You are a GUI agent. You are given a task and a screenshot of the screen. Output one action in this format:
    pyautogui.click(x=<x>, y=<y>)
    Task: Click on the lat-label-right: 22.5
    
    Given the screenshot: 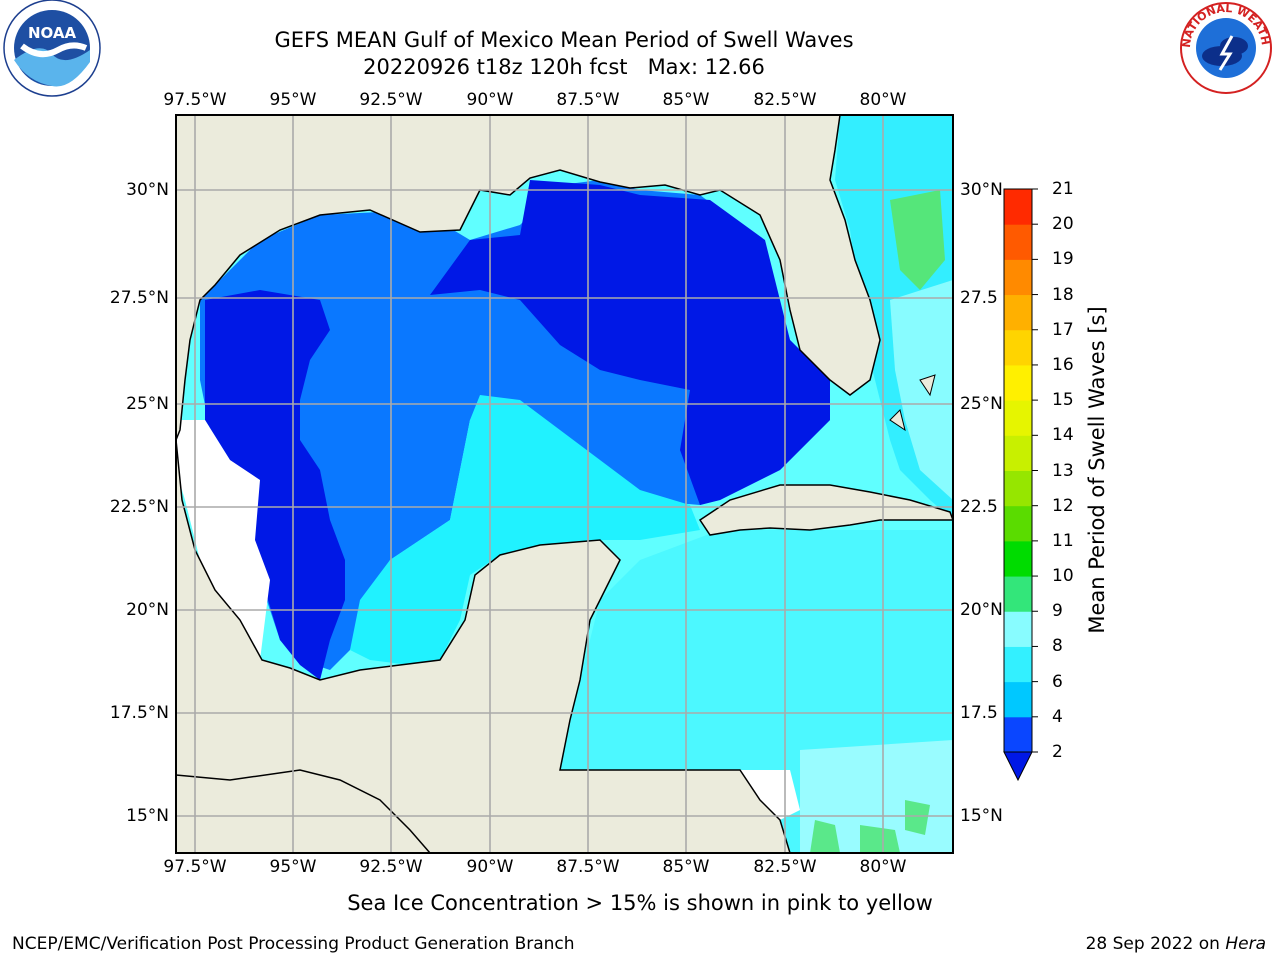 What is the action you would take?
    pyautogui.click(x=979, y=507)
    